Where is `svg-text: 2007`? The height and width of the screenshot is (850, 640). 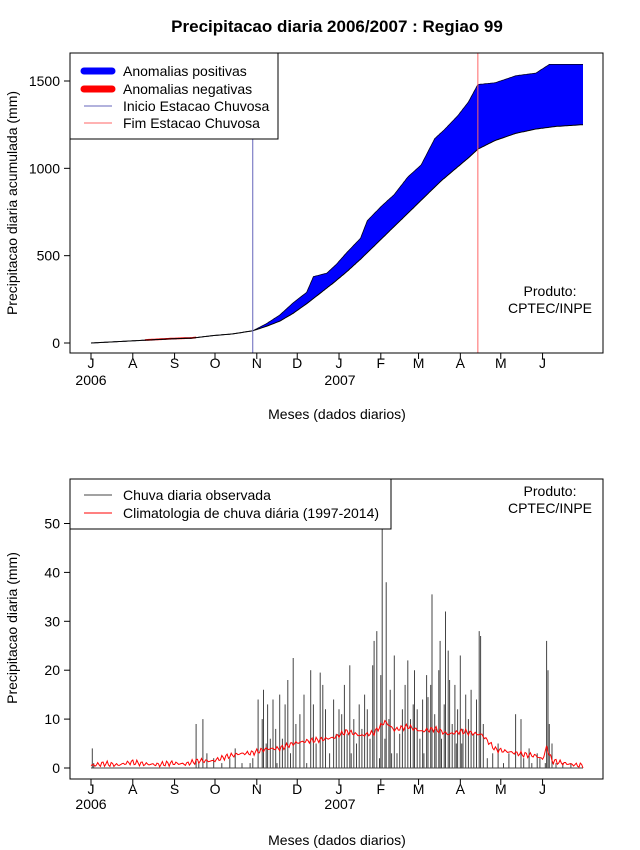
svg-text: 2007 is located at coordinates (339, 380).